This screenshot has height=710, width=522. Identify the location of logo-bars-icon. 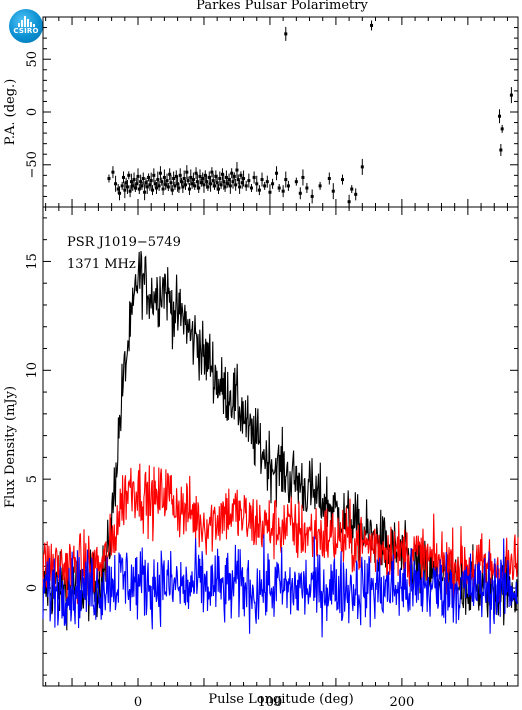
(26, 21).